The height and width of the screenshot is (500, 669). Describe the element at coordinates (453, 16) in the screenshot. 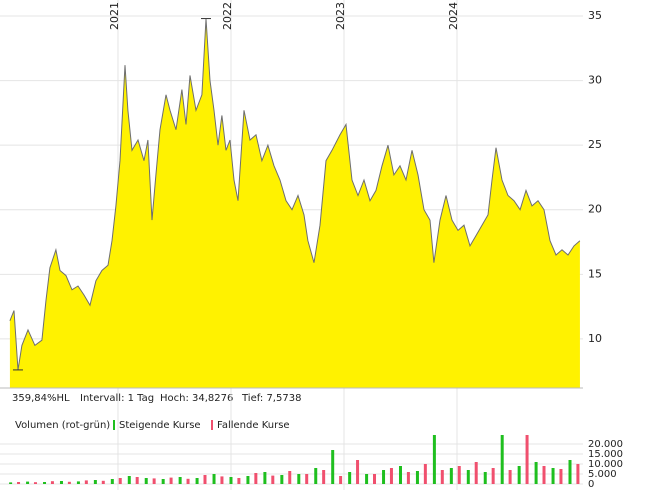

I see `x-tick-label: 2024` at that location.